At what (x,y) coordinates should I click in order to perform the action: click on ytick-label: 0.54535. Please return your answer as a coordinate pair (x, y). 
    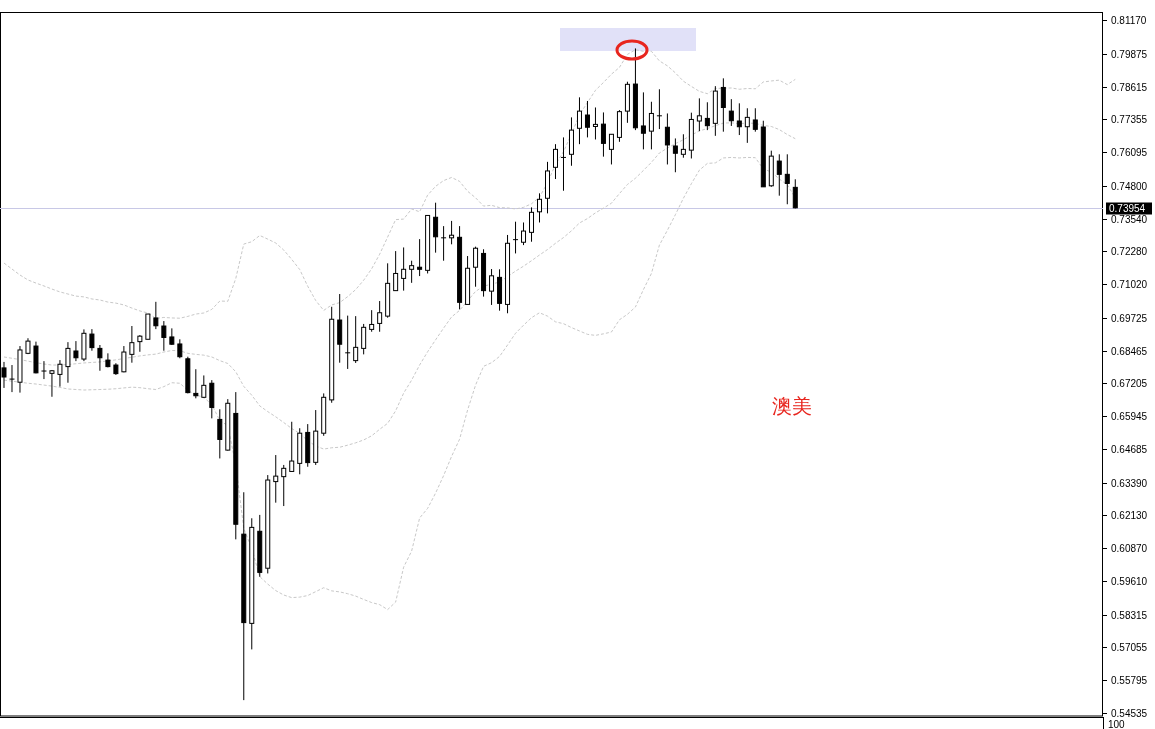
    Looking at the image, I should click on (1129, 712).